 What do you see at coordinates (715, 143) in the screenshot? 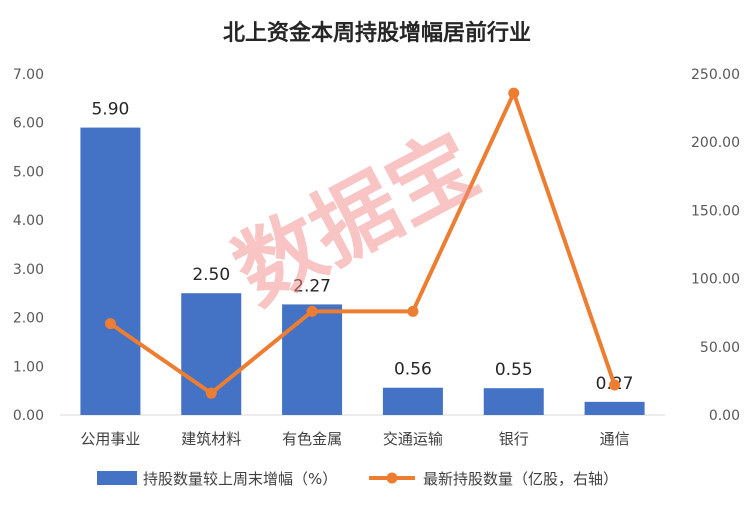
I see `y-right-tick-label: 200.00` at bounding box center [715, 143].